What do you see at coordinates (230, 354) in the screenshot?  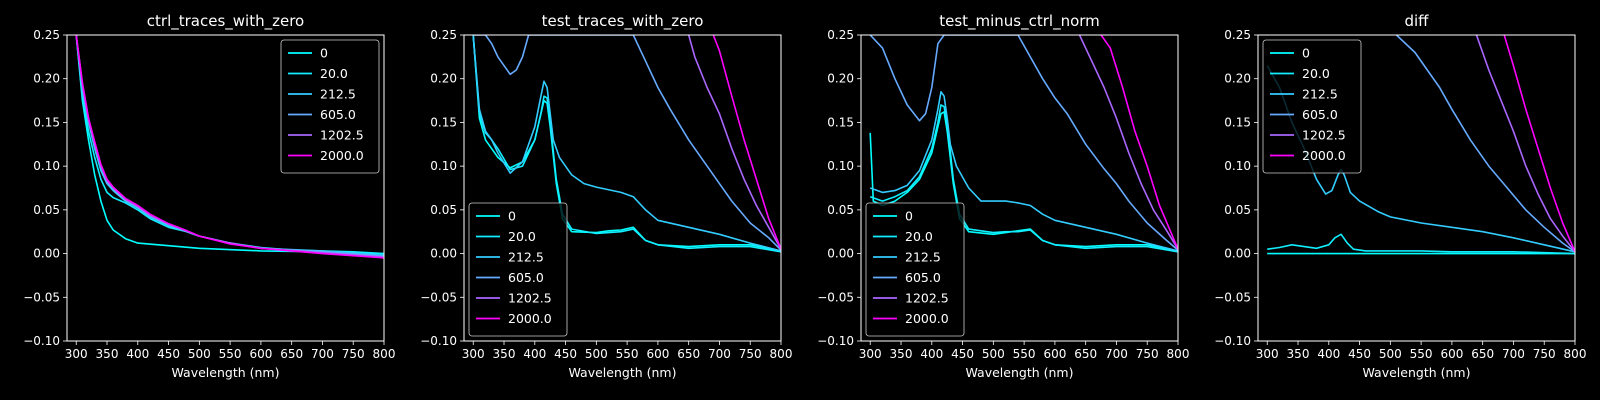 I see `x-tick-label: 550` at bounding box center [230, 354].